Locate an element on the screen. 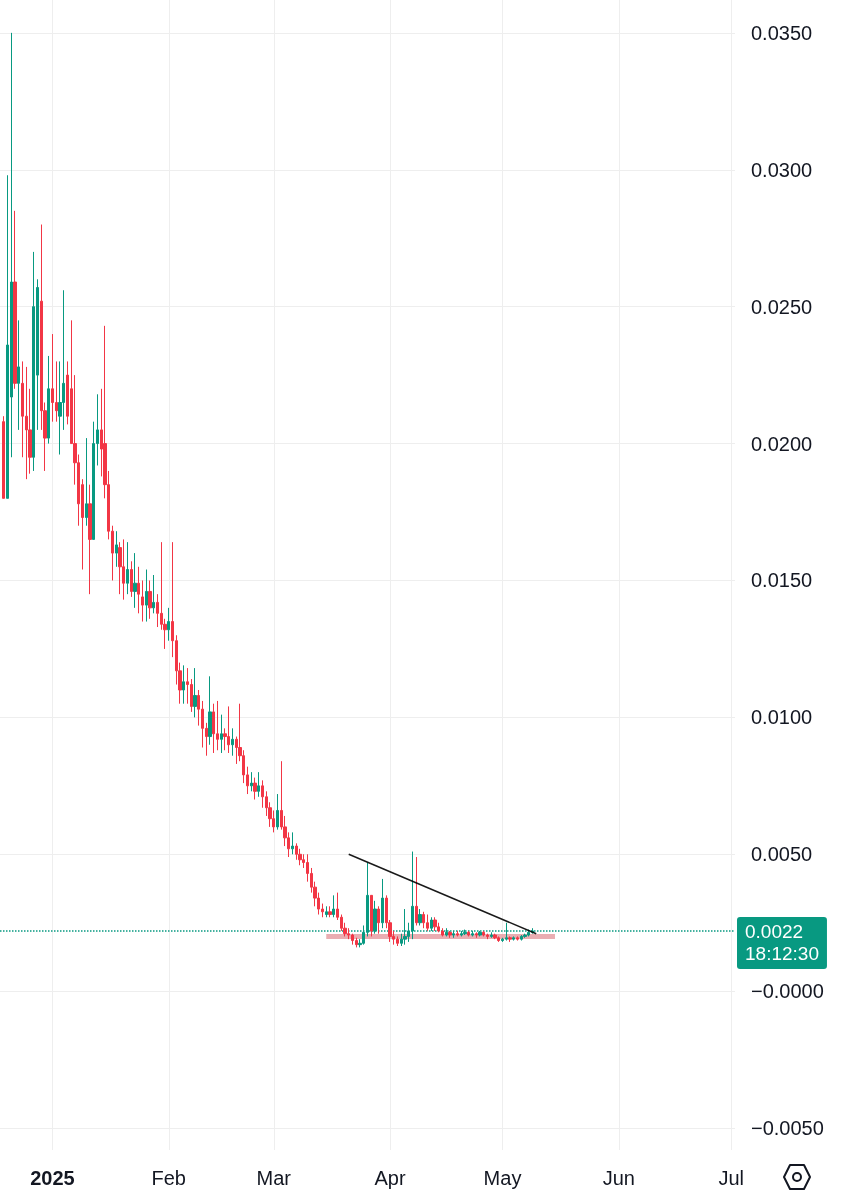 Image resolution: width=855 pixels, height=1200 pixels. y-tick-label: −0.0050 is located at coordinates (787, 1128).